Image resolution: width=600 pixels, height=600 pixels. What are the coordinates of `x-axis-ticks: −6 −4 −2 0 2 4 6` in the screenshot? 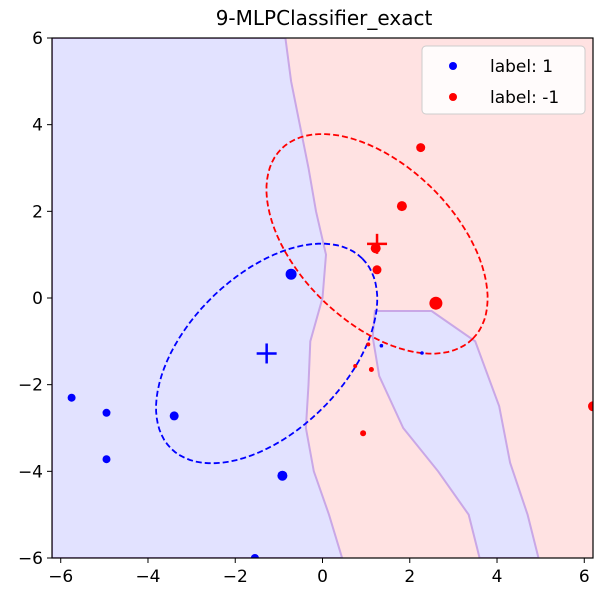 It's located at (319, 572).